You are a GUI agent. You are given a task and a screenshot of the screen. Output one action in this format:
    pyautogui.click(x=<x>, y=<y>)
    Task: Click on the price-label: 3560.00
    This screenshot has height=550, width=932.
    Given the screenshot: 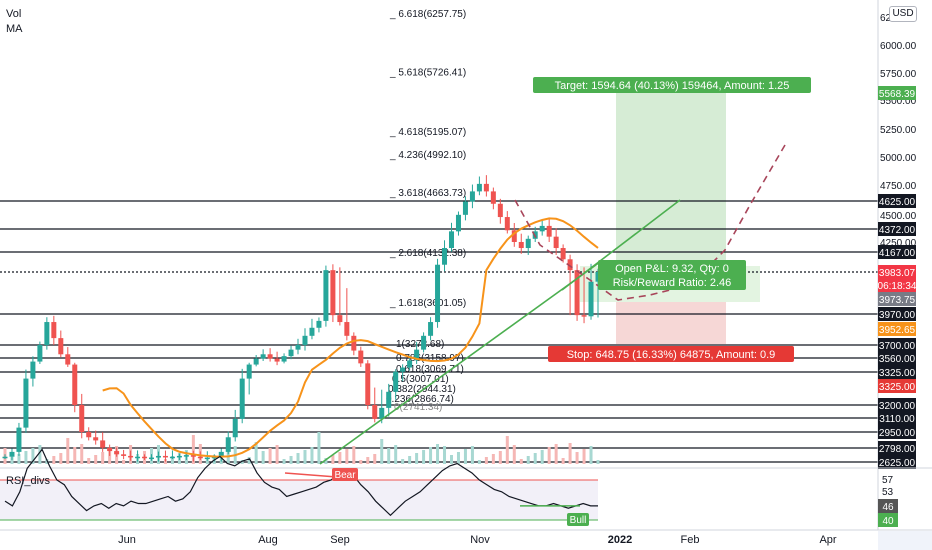 What is the action you would take?
    pyautogui.click(x=897, y=359)
    